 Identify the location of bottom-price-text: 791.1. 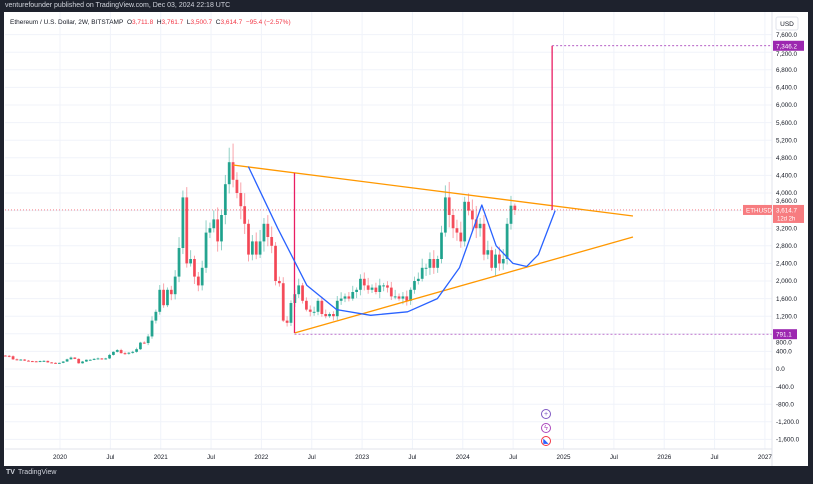
(784, 335).